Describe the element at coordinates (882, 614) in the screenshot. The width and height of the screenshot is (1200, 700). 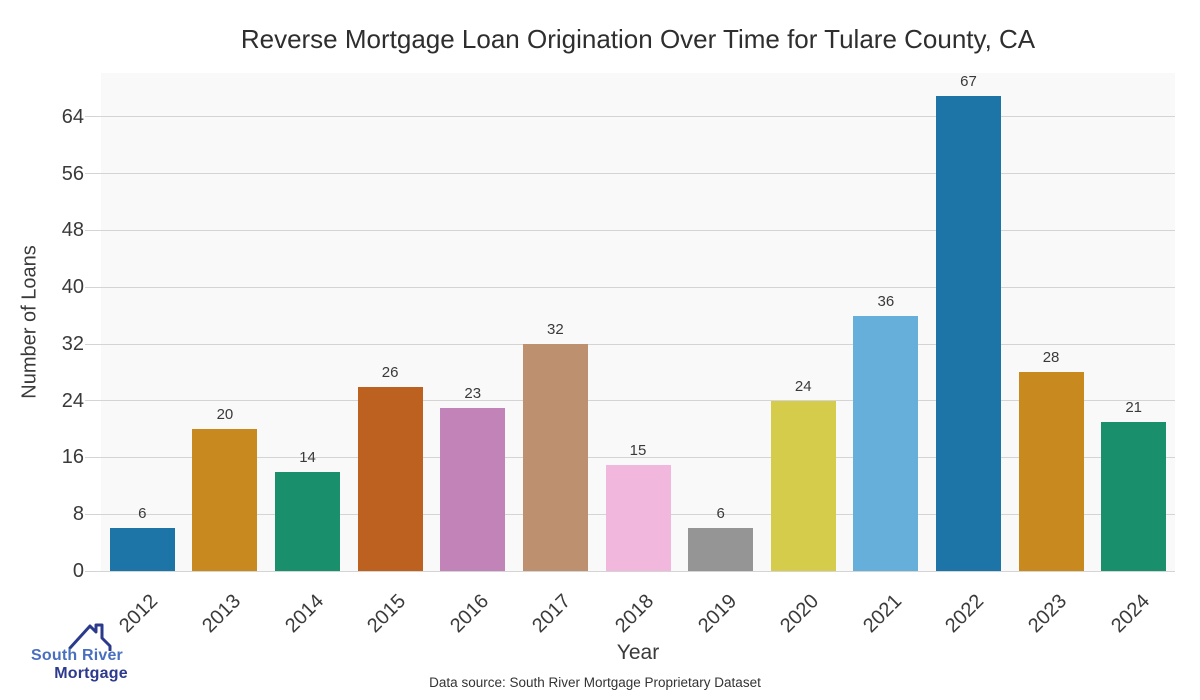
I see `x-tick-text: 2021` at that location.